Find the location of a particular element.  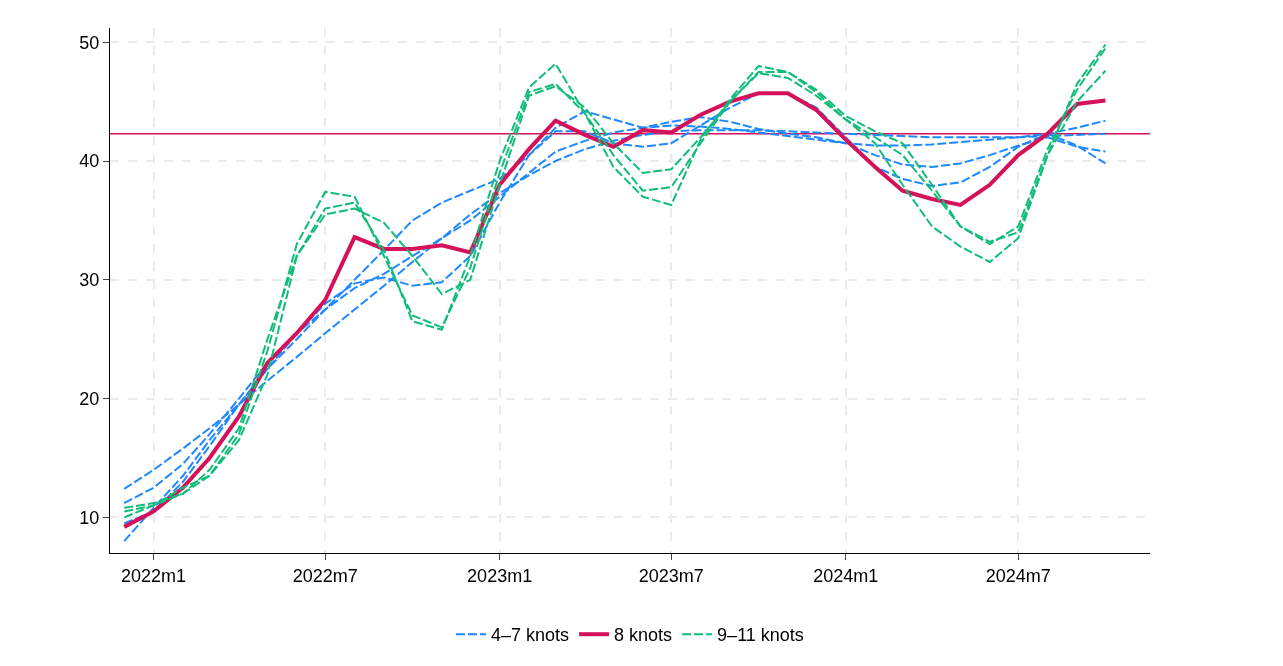

x-tick-label: 2022m7 is located at coordinates (325, 575).